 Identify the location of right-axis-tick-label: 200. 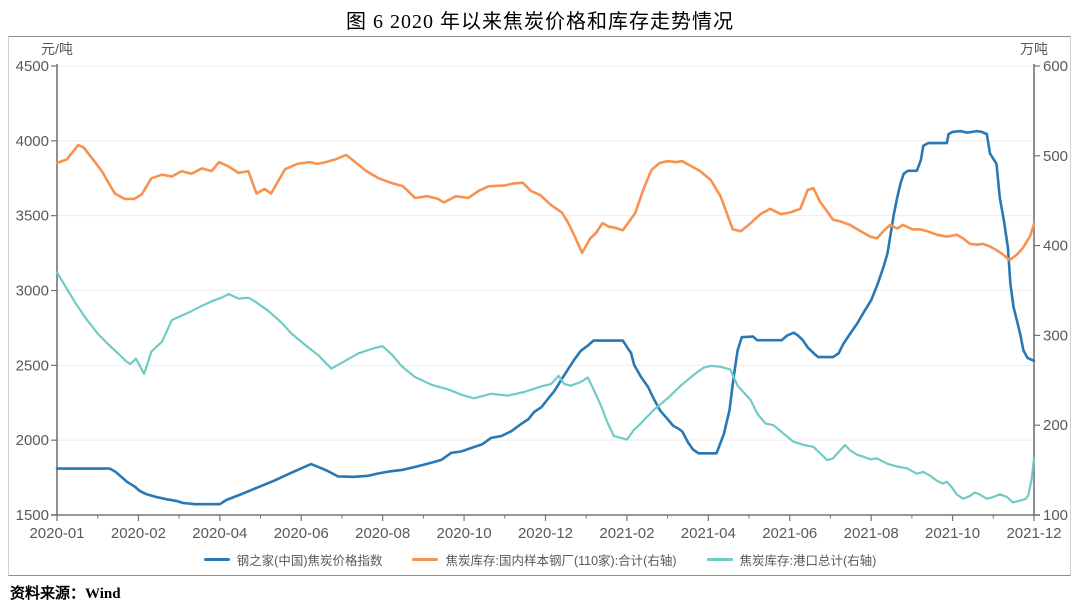
(1055, 425).